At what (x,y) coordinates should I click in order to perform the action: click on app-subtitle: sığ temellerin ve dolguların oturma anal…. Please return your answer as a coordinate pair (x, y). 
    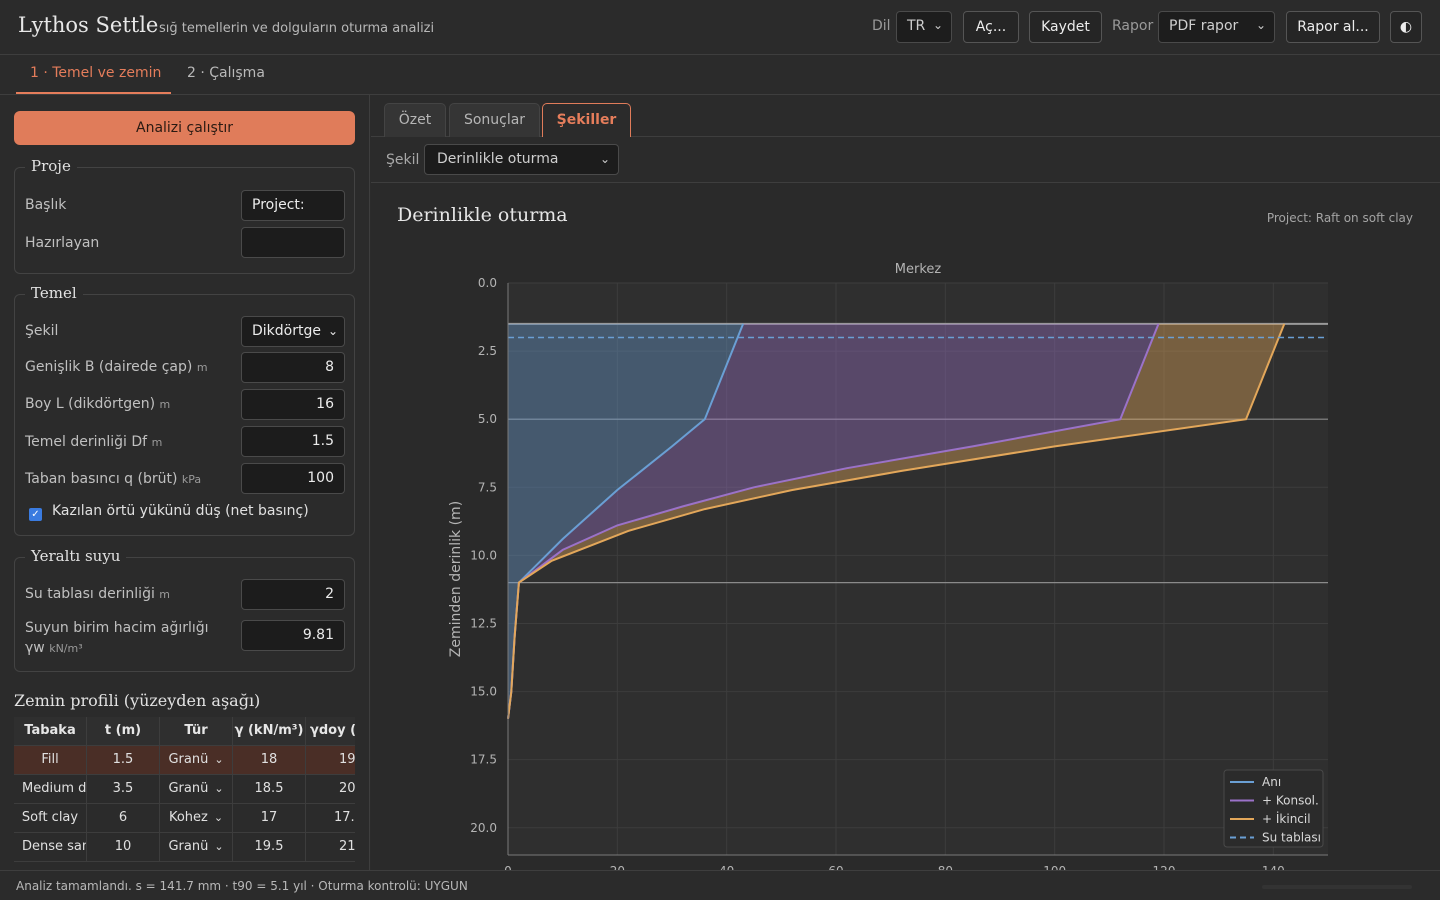
    Looking at the image, I should click on (297, 28).